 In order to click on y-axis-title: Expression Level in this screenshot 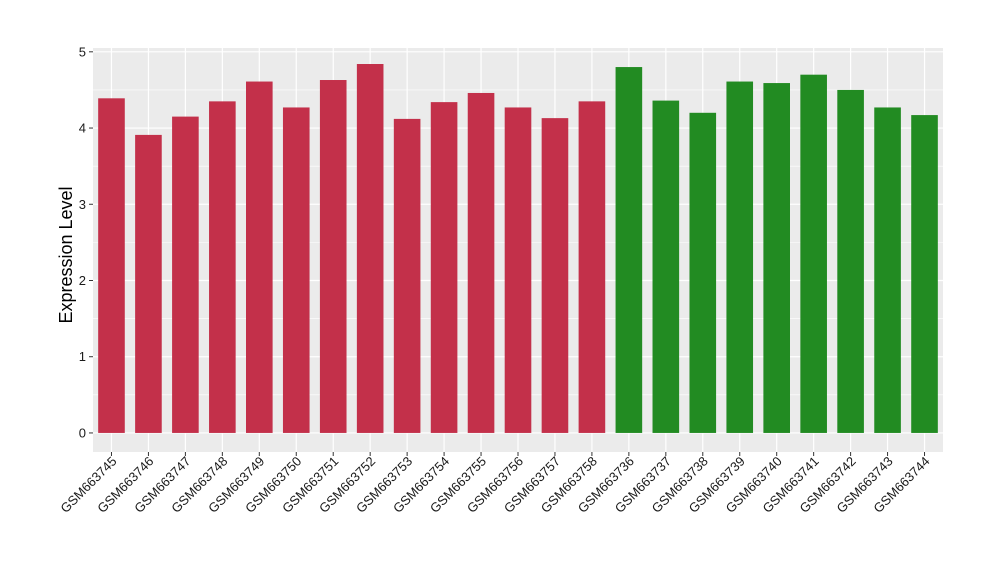, I will do `click(66, 254)`.